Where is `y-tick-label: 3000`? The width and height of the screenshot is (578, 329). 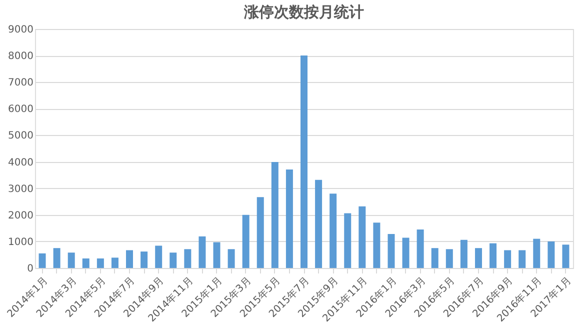
y-tick-label: 3000 is located at coordinates (21, 189).